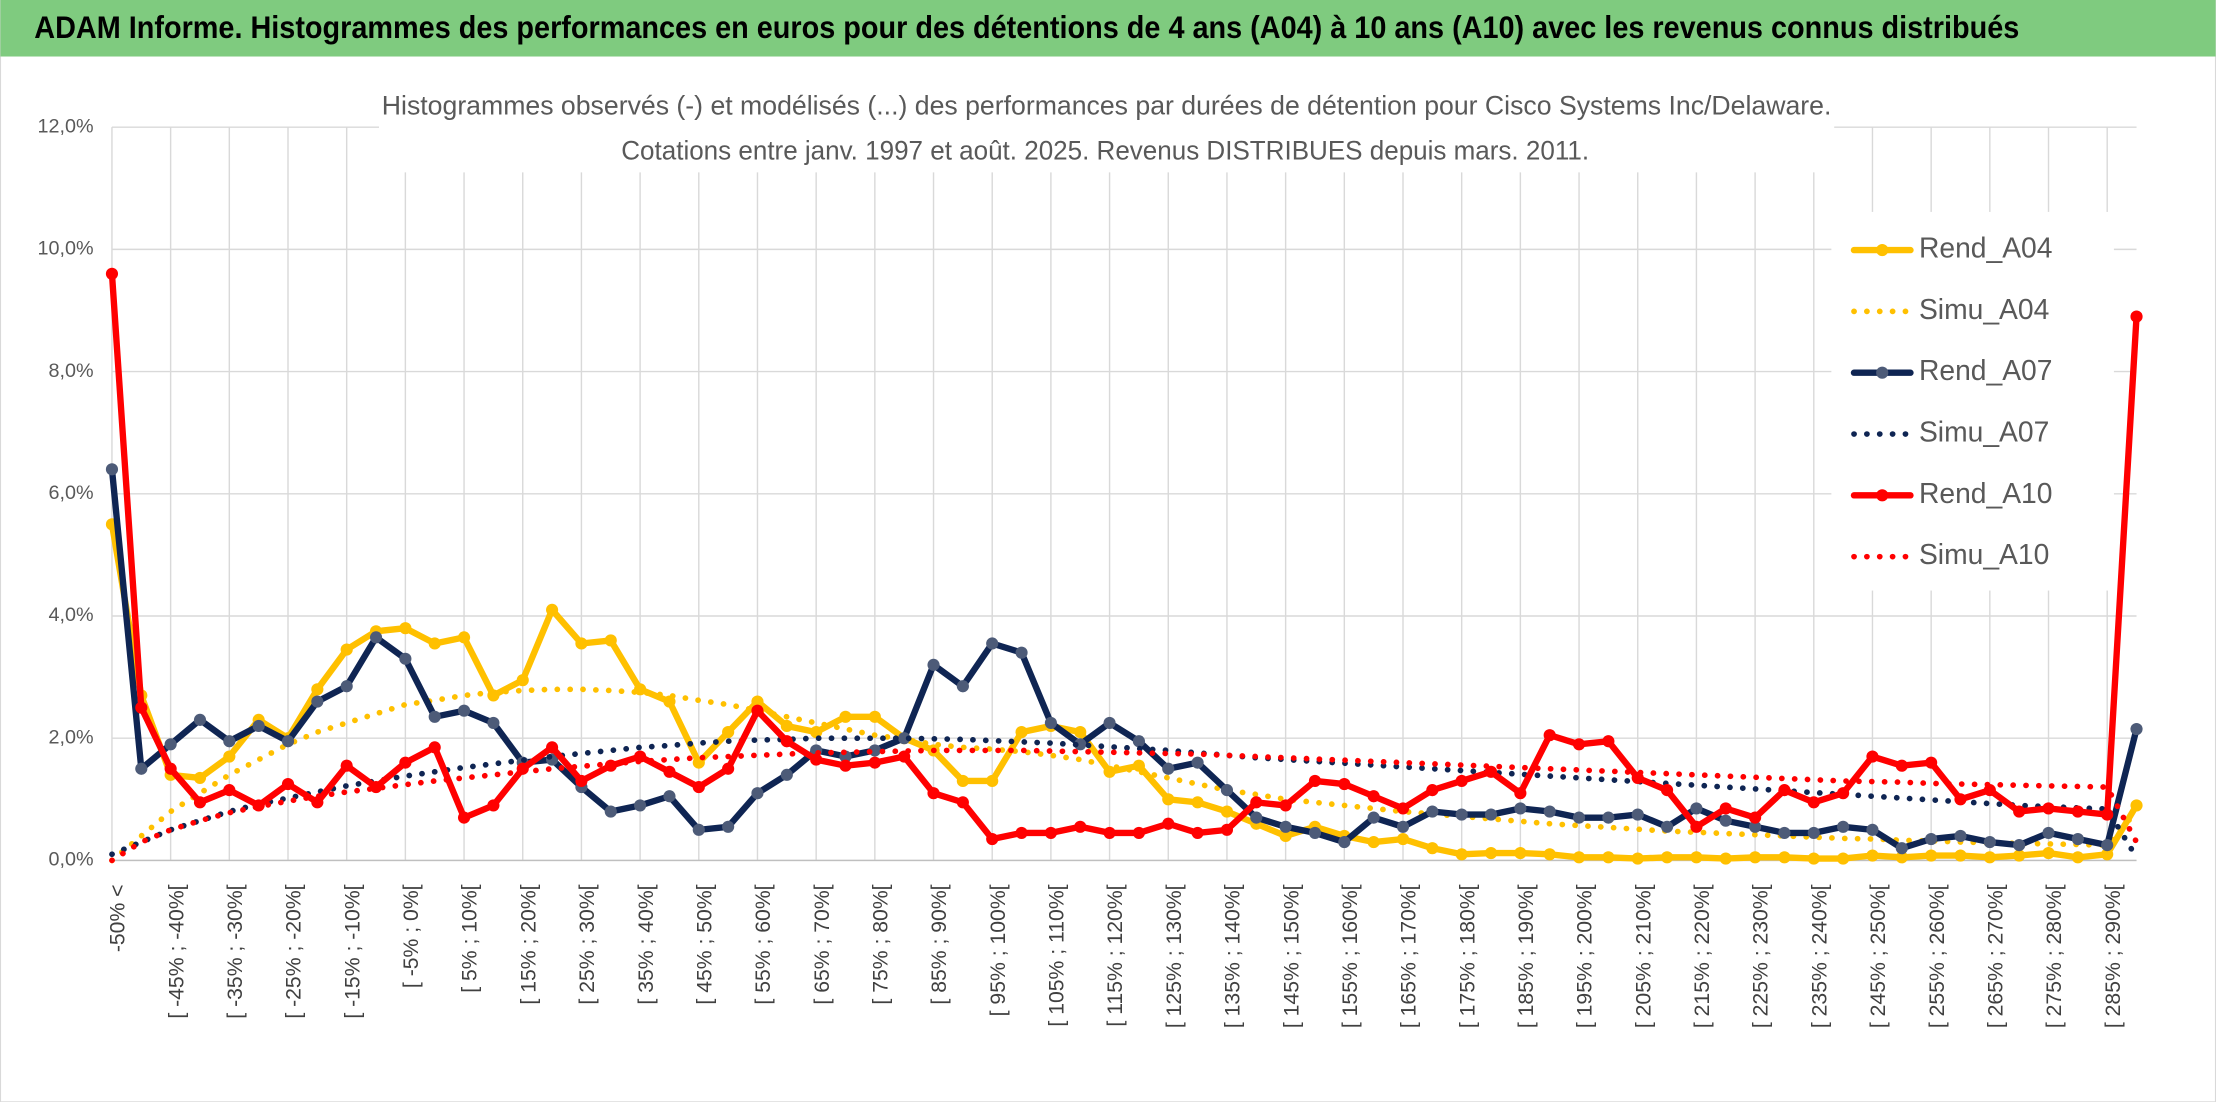 This screenshot has width=2216, height=1102. Describe the element at coordinates (1937, 956) in the screenshot. I see `x-tick-label: [ 255% ; 260%[` at that location.